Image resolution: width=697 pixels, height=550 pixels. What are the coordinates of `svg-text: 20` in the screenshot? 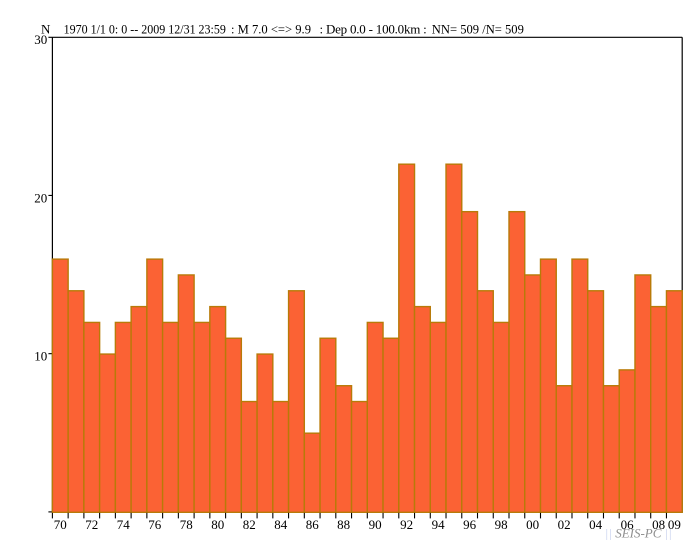 It's located at (40, 197).